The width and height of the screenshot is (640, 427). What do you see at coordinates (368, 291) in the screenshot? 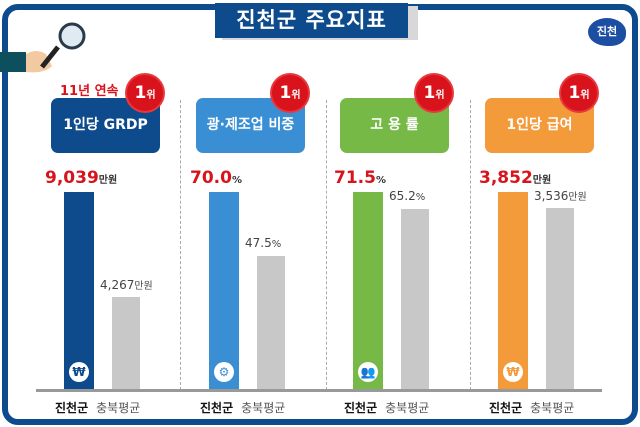
I see `bar-jincheon: 👥` at bounding box center [368, 291].